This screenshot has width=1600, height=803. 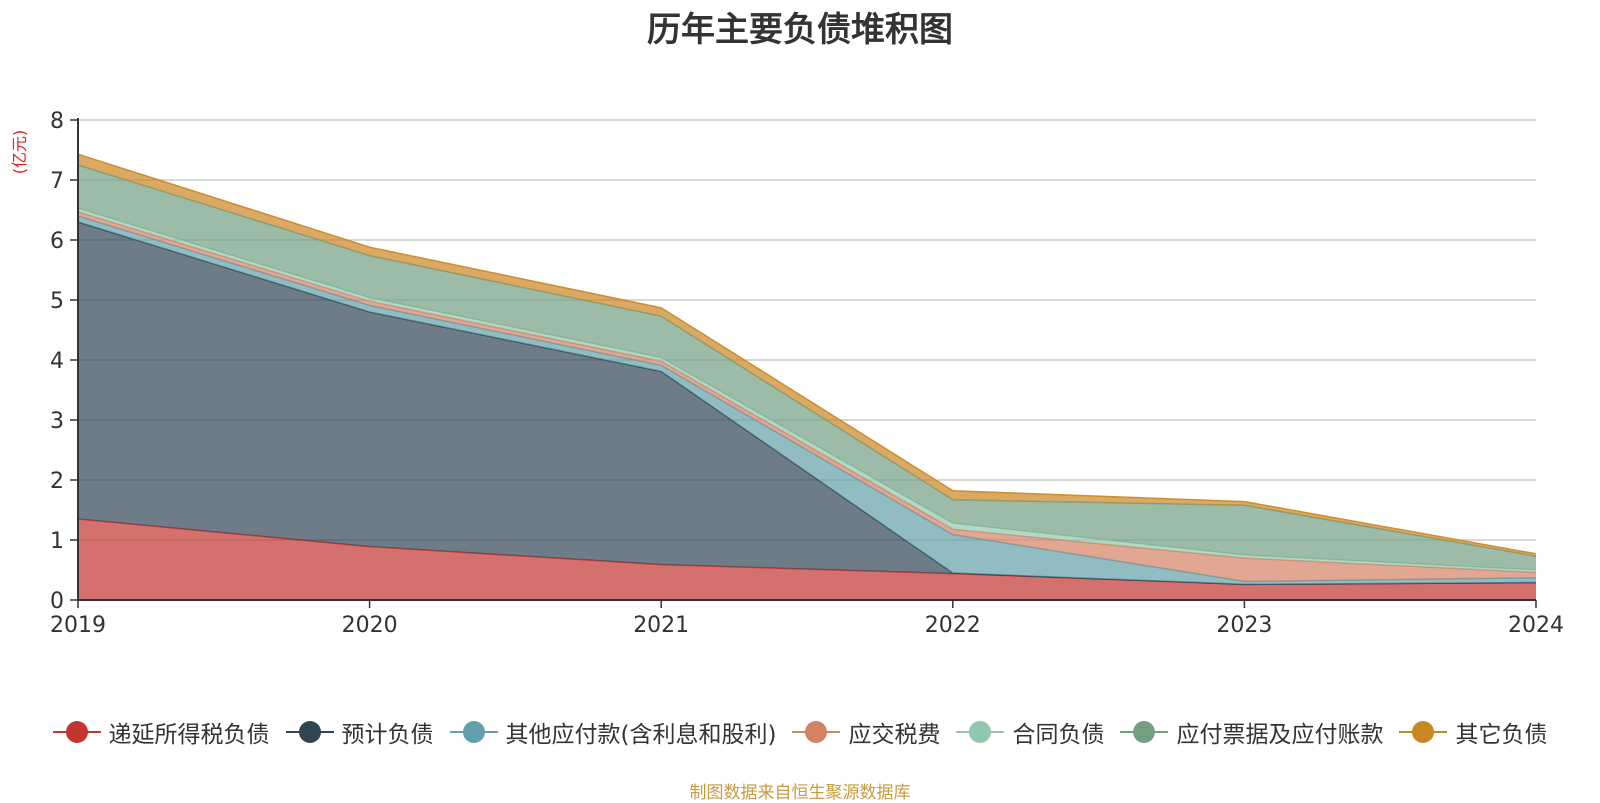 I want to click on legend-label: 其它负债, so click(x=1501, y=735).